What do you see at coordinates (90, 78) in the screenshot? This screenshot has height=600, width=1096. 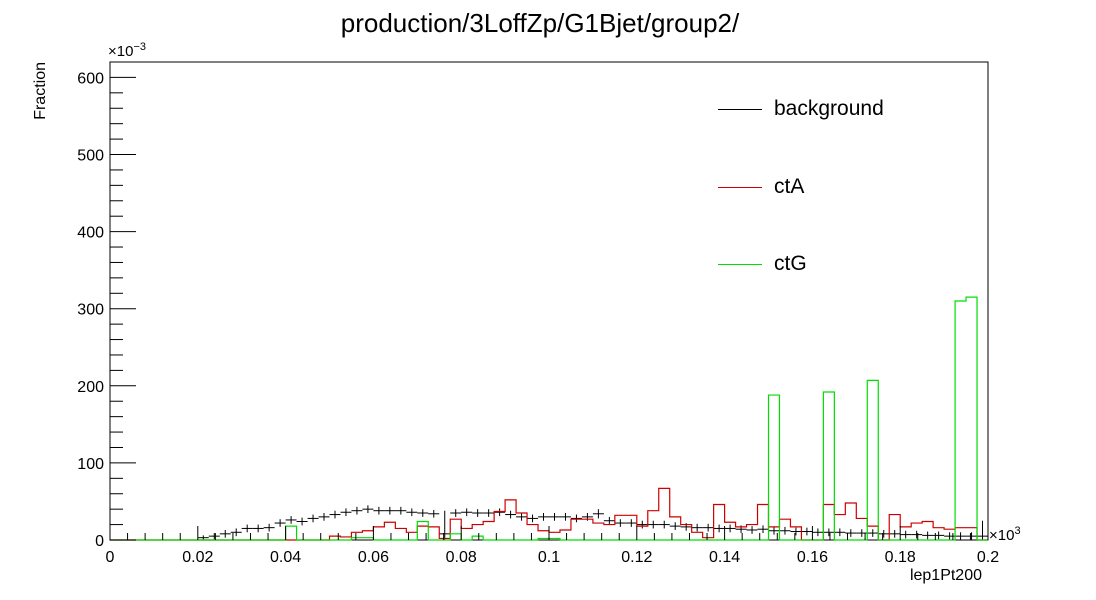 I see `y-tick-label: 600` at bounding box center [90, 78].